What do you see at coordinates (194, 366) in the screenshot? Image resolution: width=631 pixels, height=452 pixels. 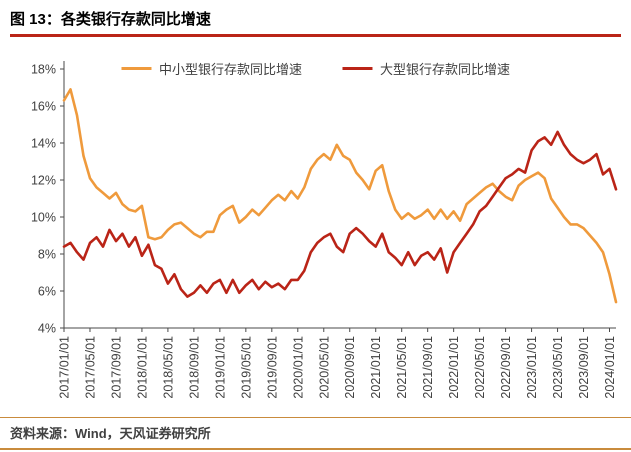 I see `x-tick-label: 2018/09/01` at bounding box center [194, 366].